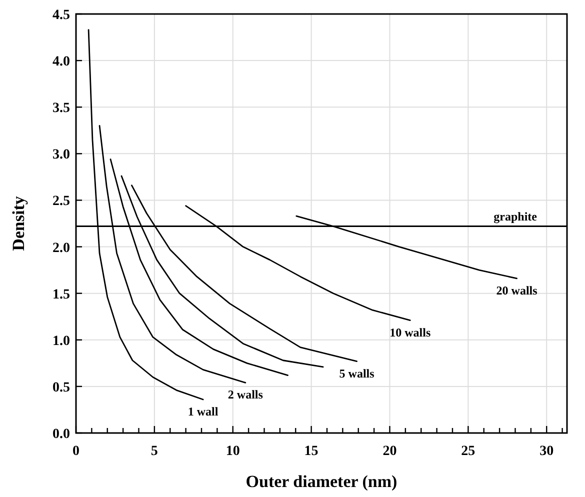  Describe the element at coordinates (61, 388) in the screenshot. I see `y-tick-label: 0.5` at that location.